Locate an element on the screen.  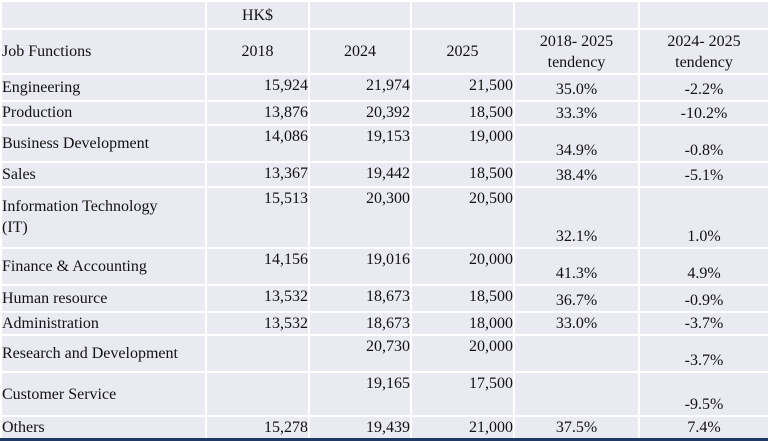
unit-label-cell: HK$ is located at coordinates (257, 15).